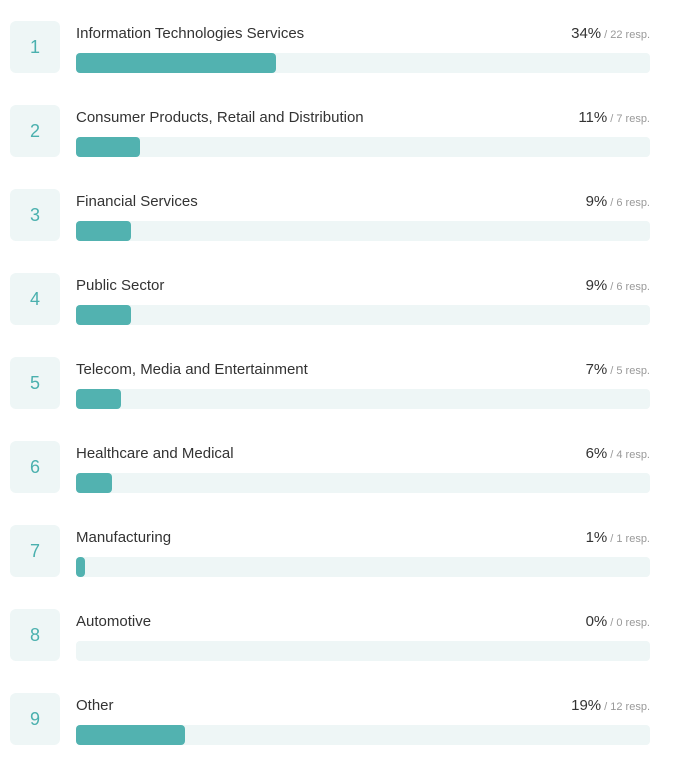 The width and height of the screenshot is (679, 777). I want to click on percent-value: 7%, so click(596, 369).